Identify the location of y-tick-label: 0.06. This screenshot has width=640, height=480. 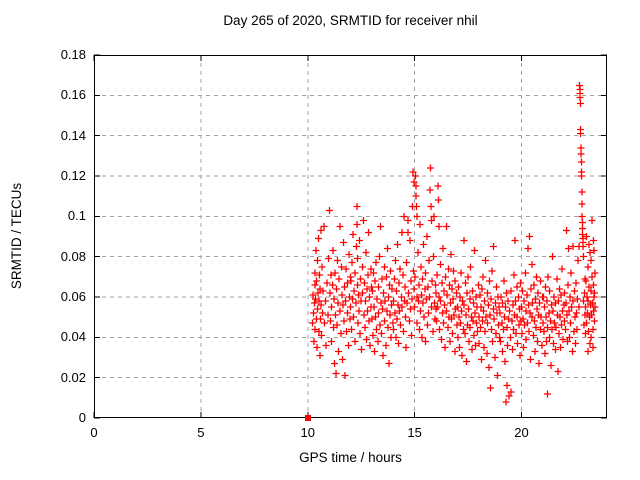
(73, 296).